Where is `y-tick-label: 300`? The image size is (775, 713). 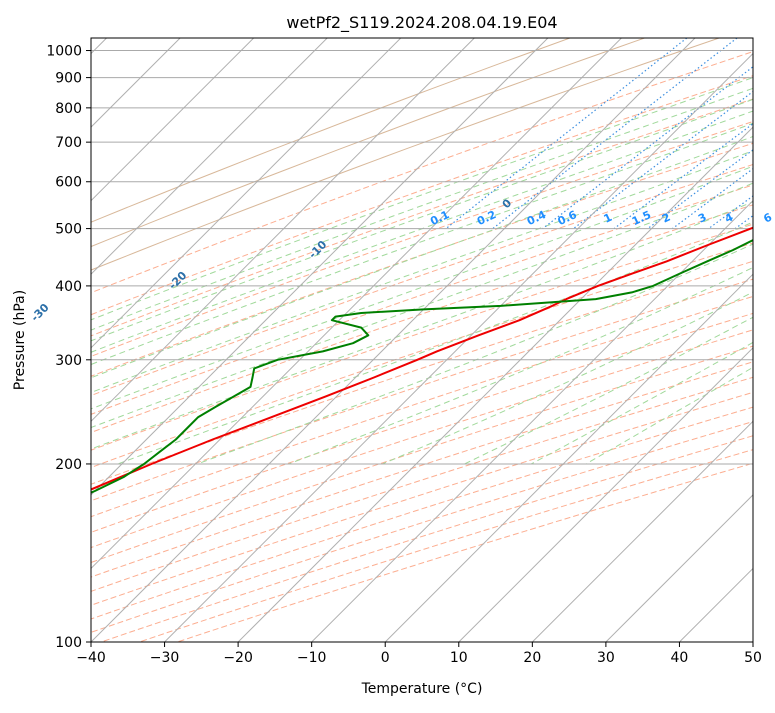
y-tick-label: 300 is located at coordinates (68, 361).